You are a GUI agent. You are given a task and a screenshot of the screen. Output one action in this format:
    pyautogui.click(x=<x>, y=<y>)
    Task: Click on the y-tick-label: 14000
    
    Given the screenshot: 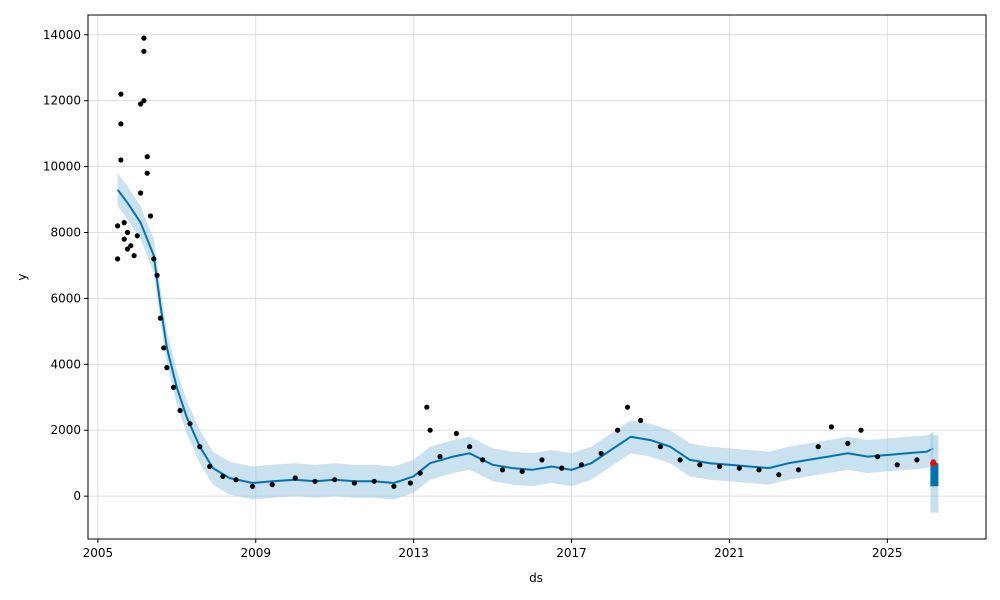 What is the action you would take?
    pyautogui.click(x=62, y=35)
    